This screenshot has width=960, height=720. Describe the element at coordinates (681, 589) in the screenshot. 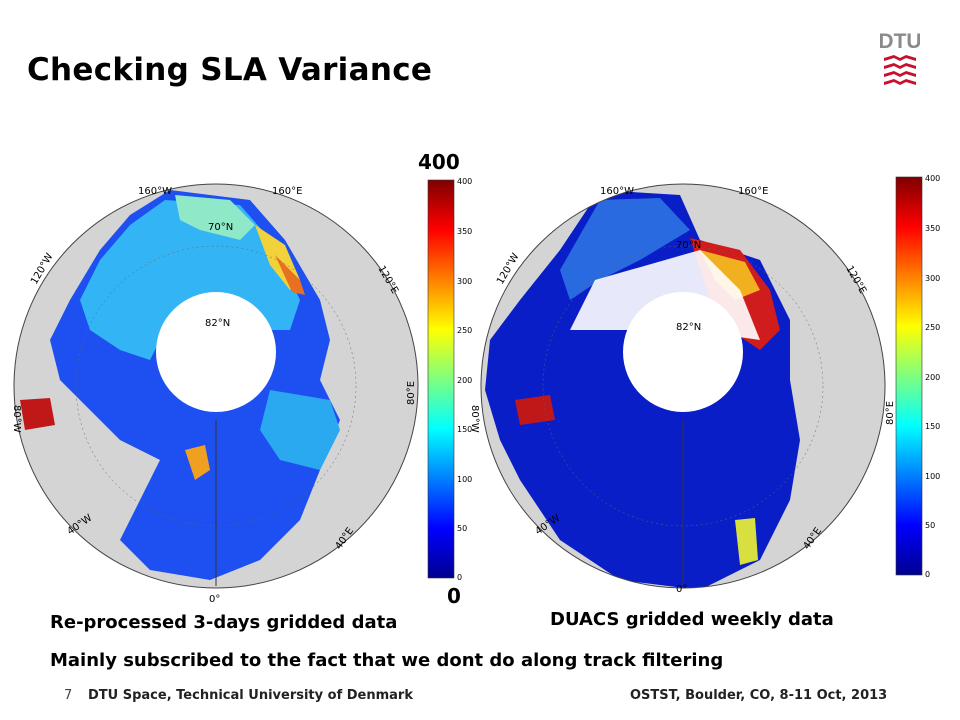

I see `right-lon-0: 0°` at that location.